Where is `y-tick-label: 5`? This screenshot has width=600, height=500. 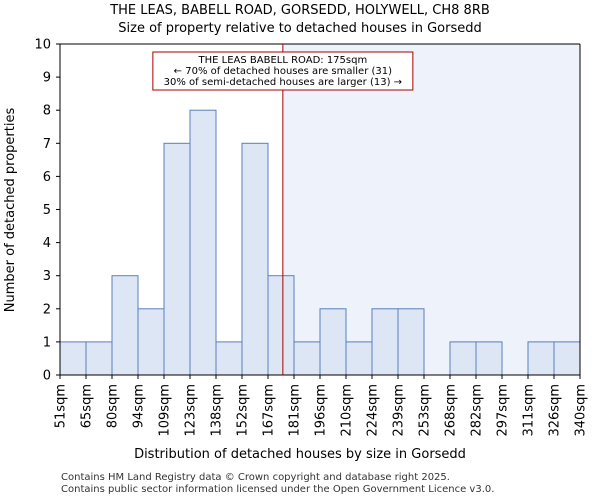
y-tick-label: 5 is located at coordinates (47, 210).